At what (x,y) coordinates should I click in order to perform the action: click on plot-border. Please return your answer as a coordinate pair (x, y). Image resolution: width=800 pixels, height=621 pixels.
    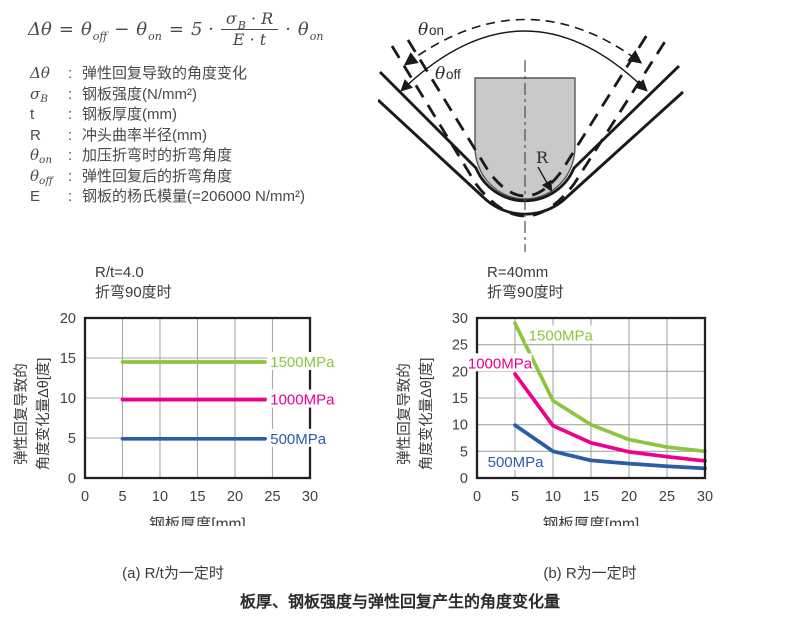
    Looking at the image, I should click on (591, 398).